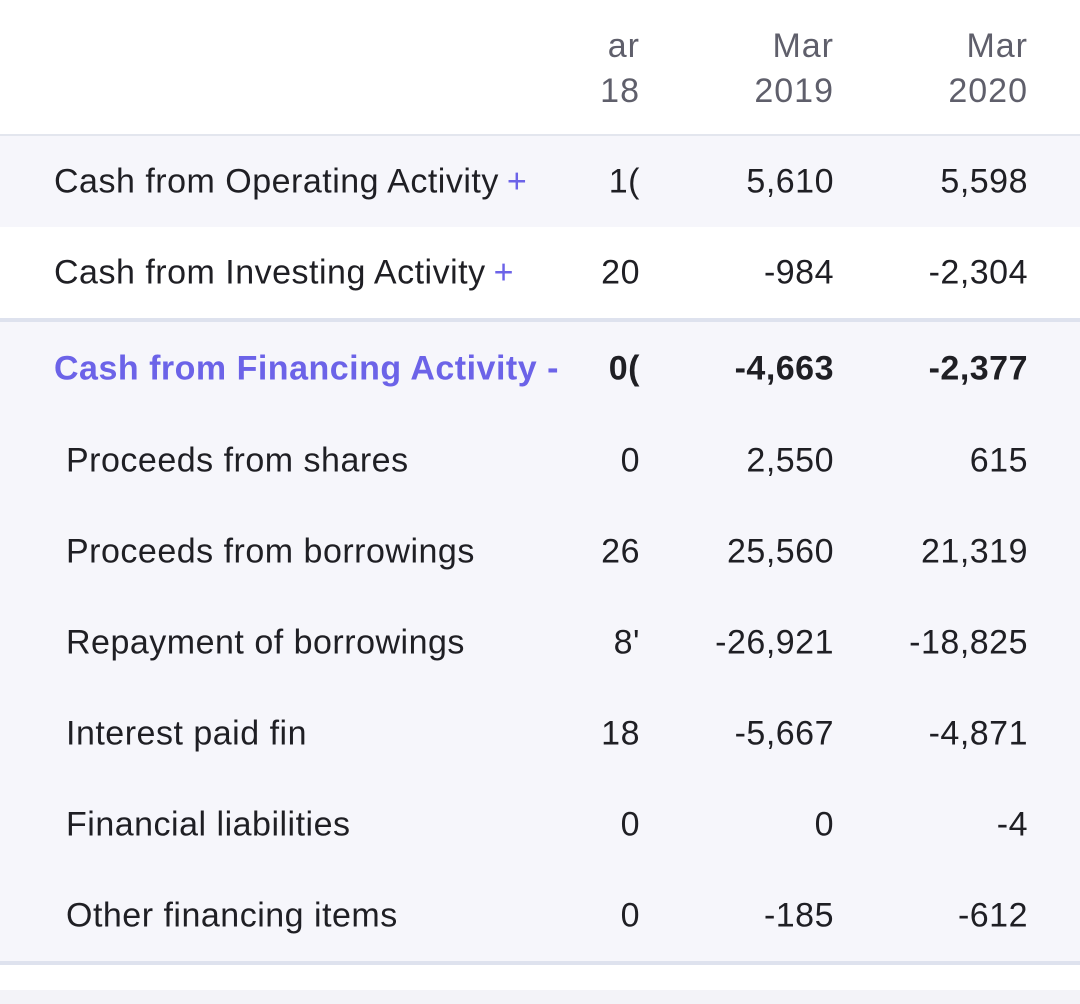 The image size is (1080, 1004). I want to click on row-label: Interest paid fin, so click(186, 733).